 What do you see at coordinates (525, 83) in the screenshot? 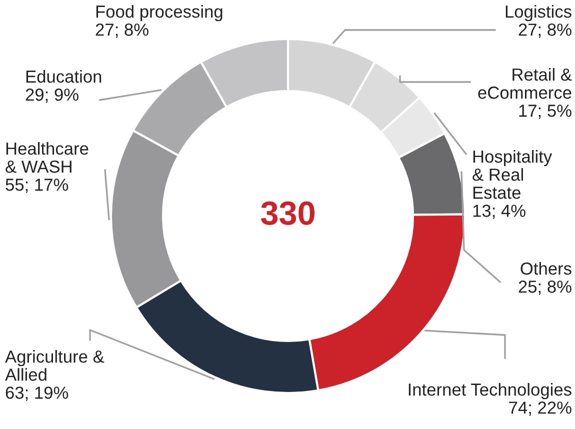
I see `slice-label: Retail & eCommerce` at bounding box center [525, 83].